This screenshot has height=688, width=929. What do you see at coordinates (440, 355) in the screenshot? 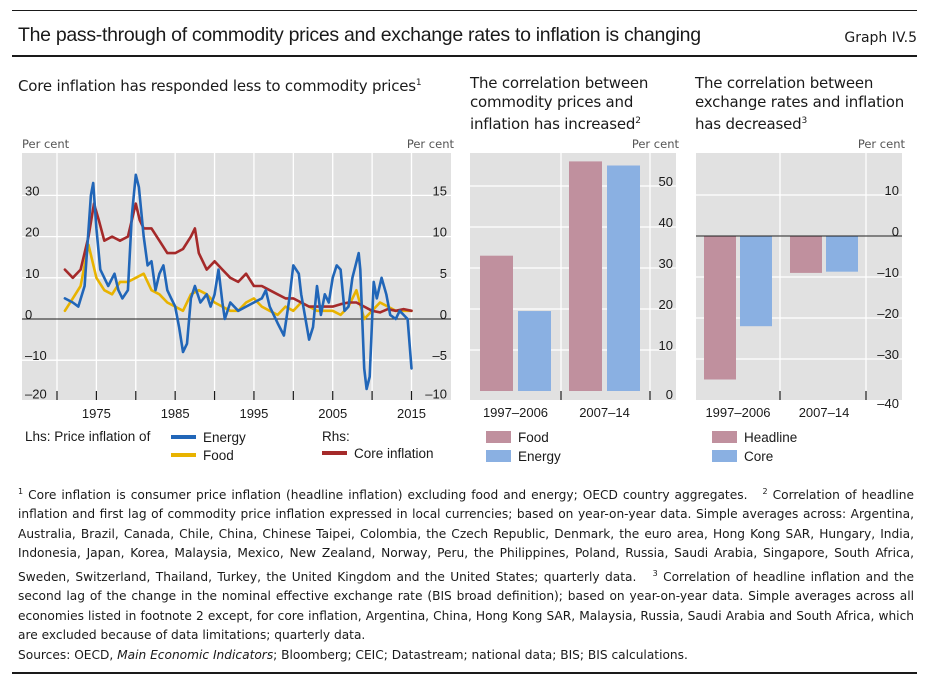
I see `left-y2-tick-label: –5` at bounding box center [440, 355].